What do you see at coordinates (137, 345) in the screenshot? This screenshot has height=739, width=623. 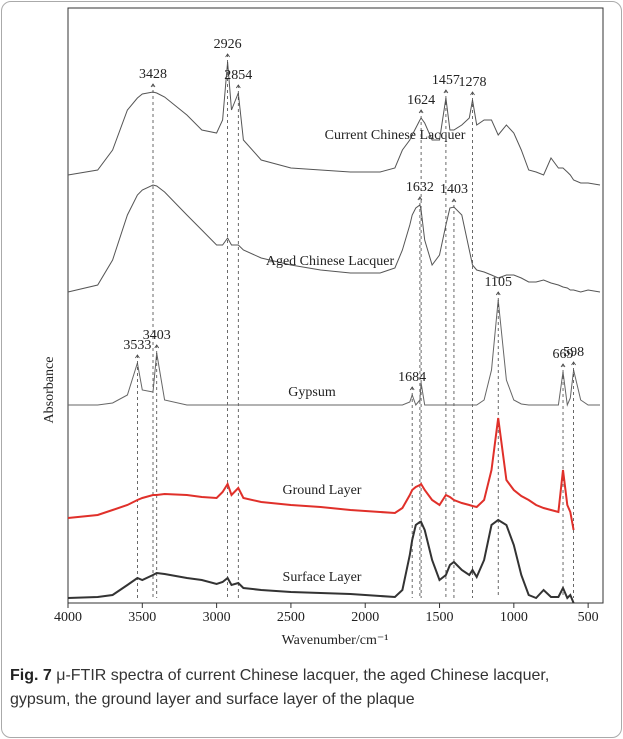 I see `peak-label: 3533` at bounding box center [137, 345].